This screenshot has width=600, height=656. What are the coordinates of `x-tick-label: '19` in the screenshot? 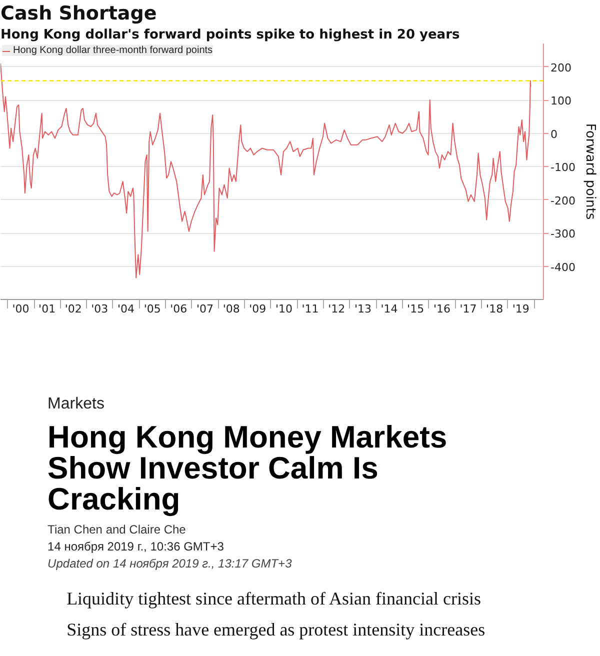 It's located at (521, 309).